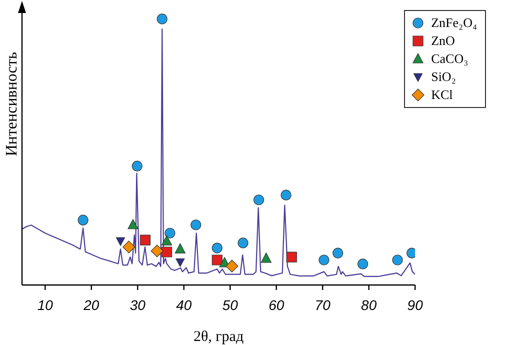 Image resolution: width=506 pixels, height=345 pixels. I want to click on legend-label: KCl, so click(442, 95).